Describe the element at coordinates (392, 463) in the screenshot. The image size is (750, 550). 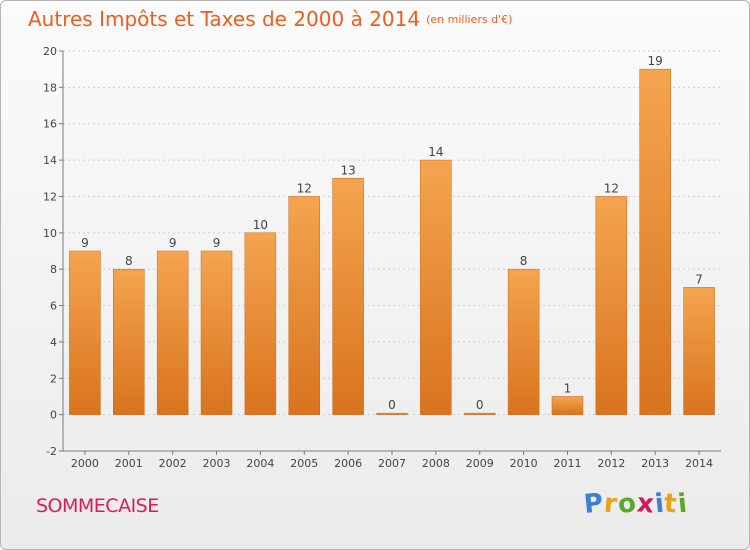
I see `x-tick-label: 2007` at that location.